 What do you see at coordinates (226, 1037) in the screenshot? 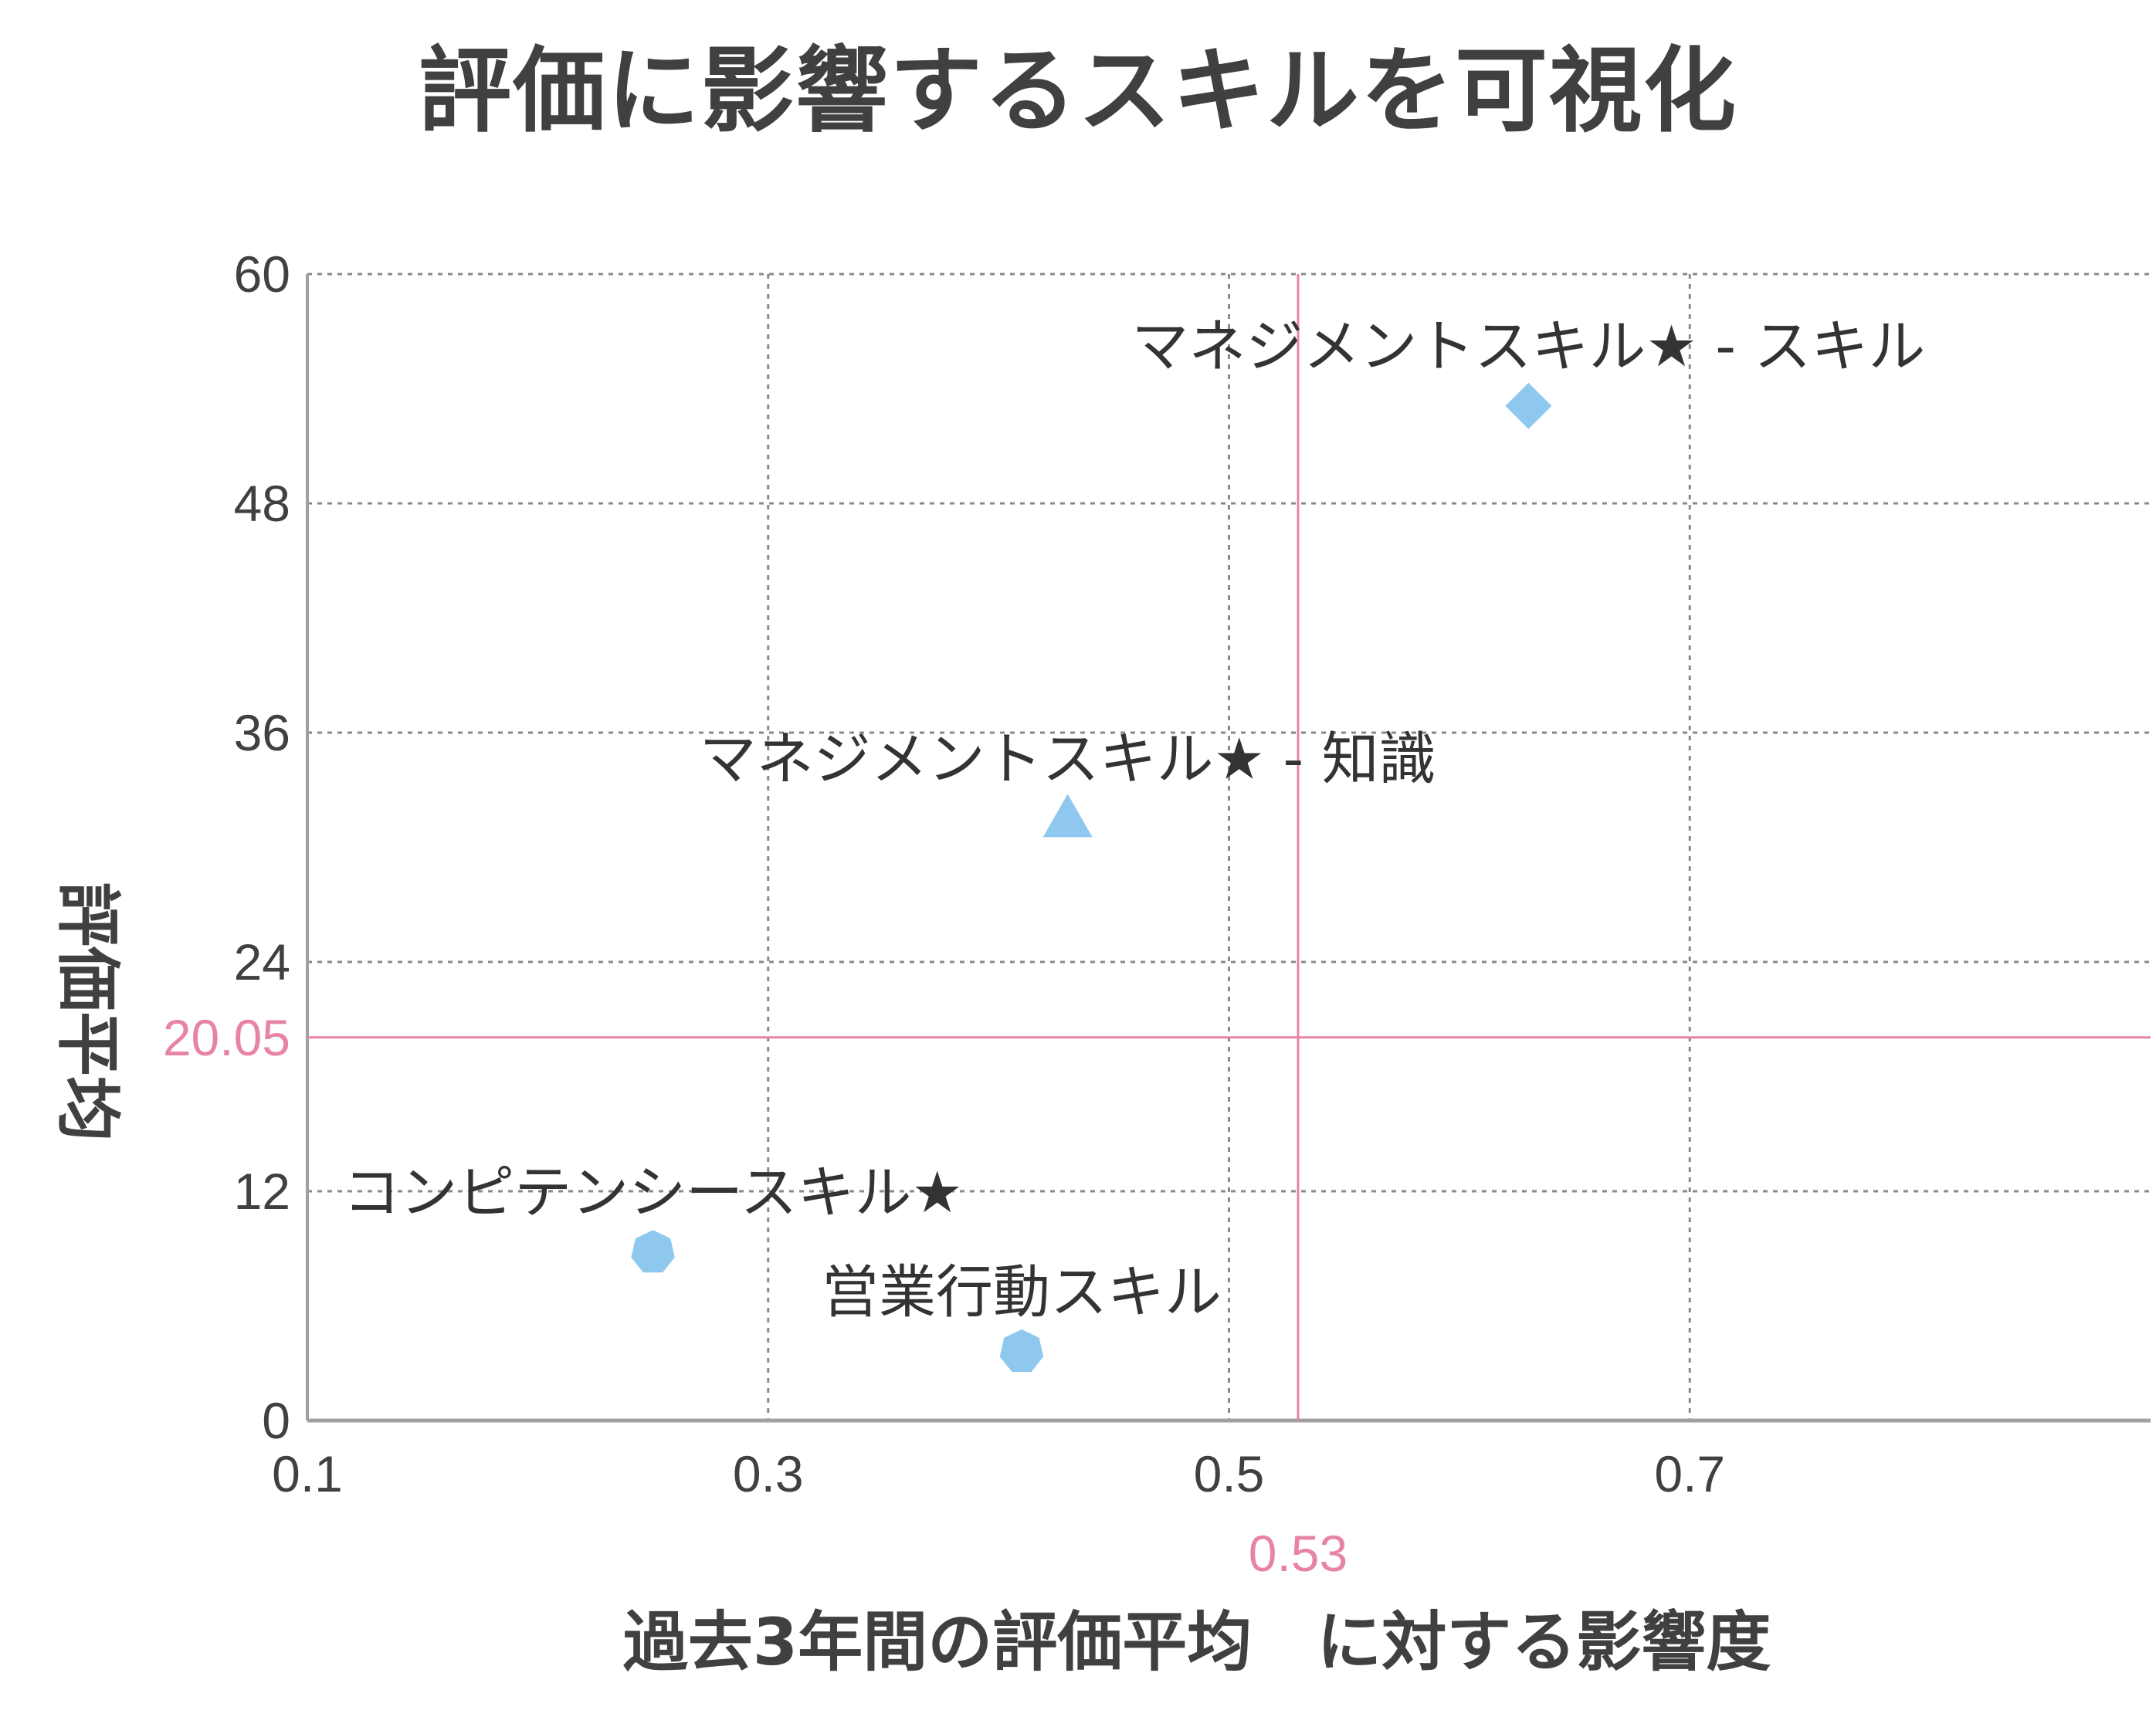
I see `y-reference-label: 20.05` at bounding box center [226, 1037].